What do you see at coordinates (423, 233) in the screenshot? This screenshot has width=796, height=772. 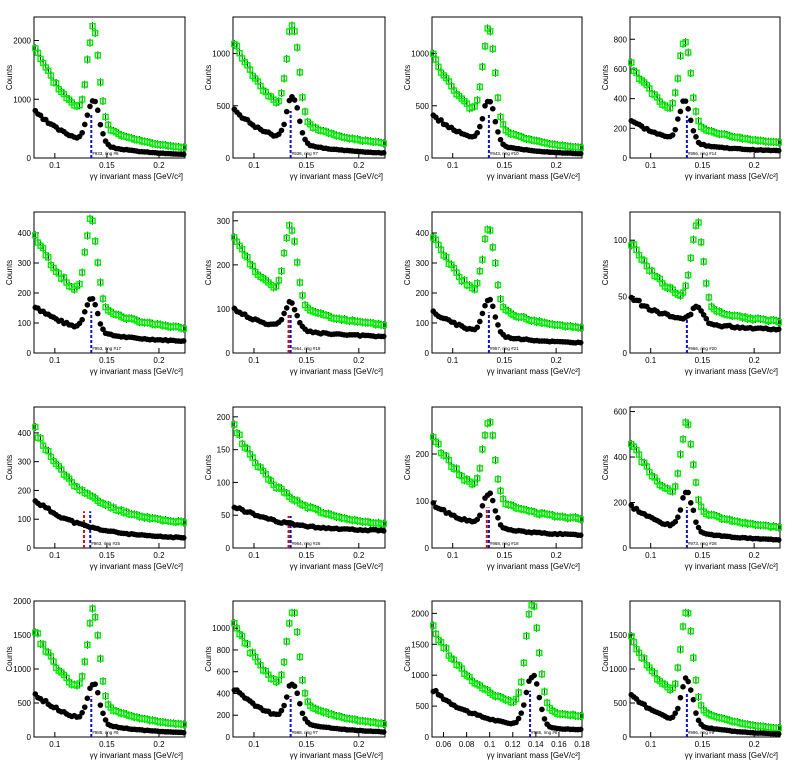 I see `y-tick-label: 400` at bounding box center [423, 233].